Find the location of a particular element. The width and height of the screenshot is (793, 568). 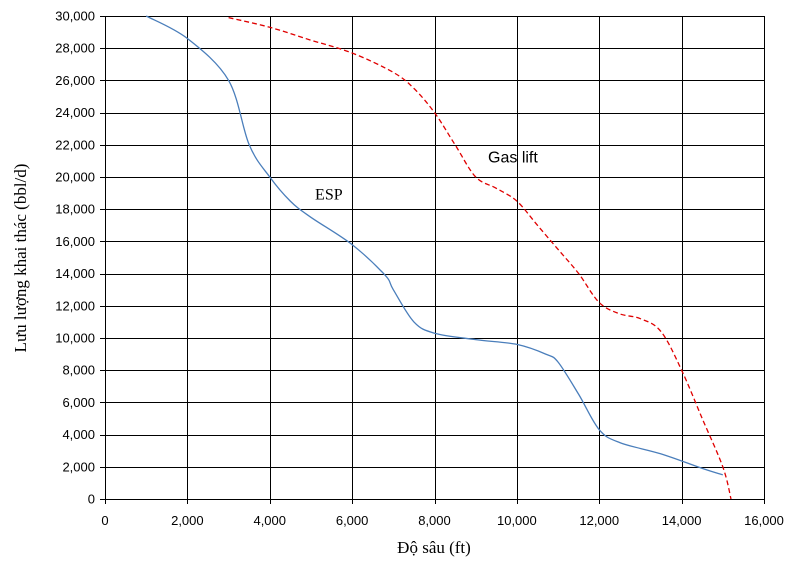

y-tick-label: 16,000 is located at coordinates (75, 241).